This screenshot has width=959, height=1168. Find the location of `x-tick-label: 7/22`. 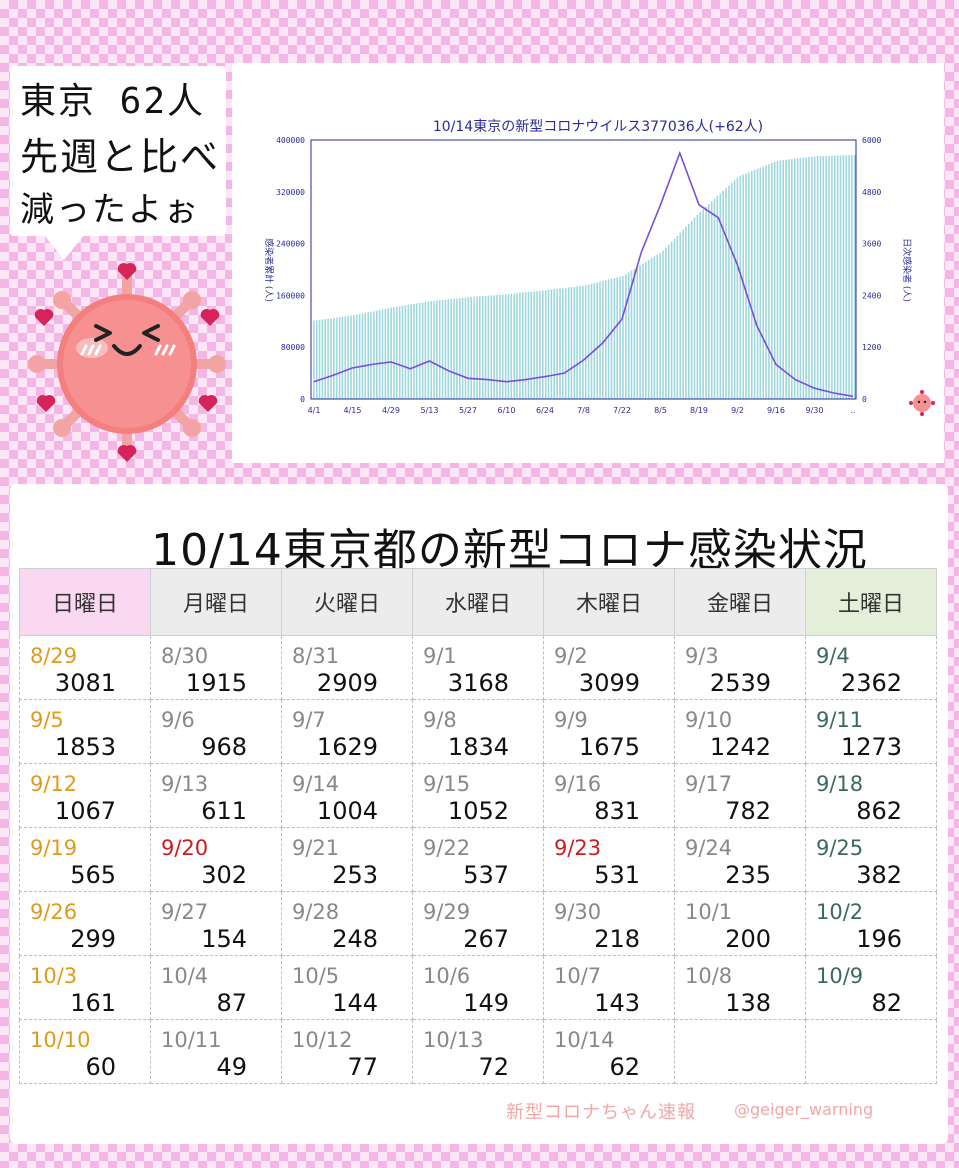

x-tick-label: 7/22 is located at coordinates (622, 410).